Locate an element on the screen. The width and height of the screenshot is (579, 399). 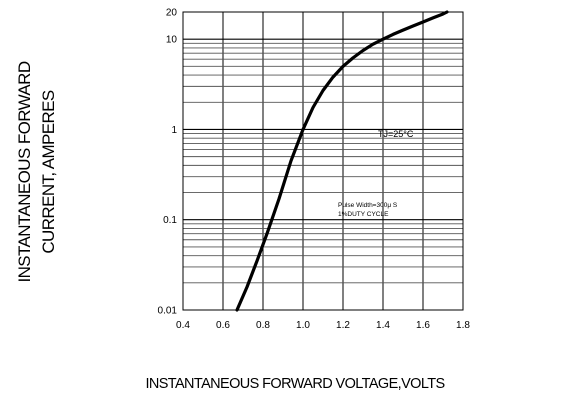
duty-cycle-annotation: 1%DUTY CYCLE is located at coordinates (363, 214).